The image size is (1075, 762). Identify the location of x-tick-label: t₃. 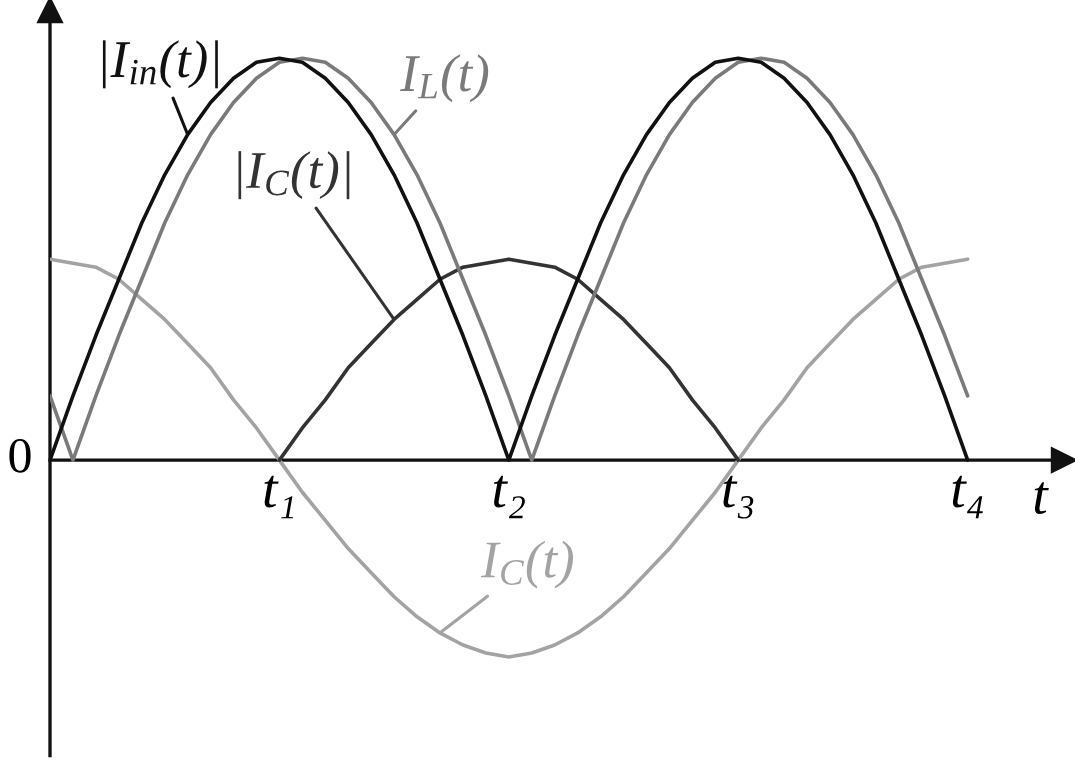
(738, 497).